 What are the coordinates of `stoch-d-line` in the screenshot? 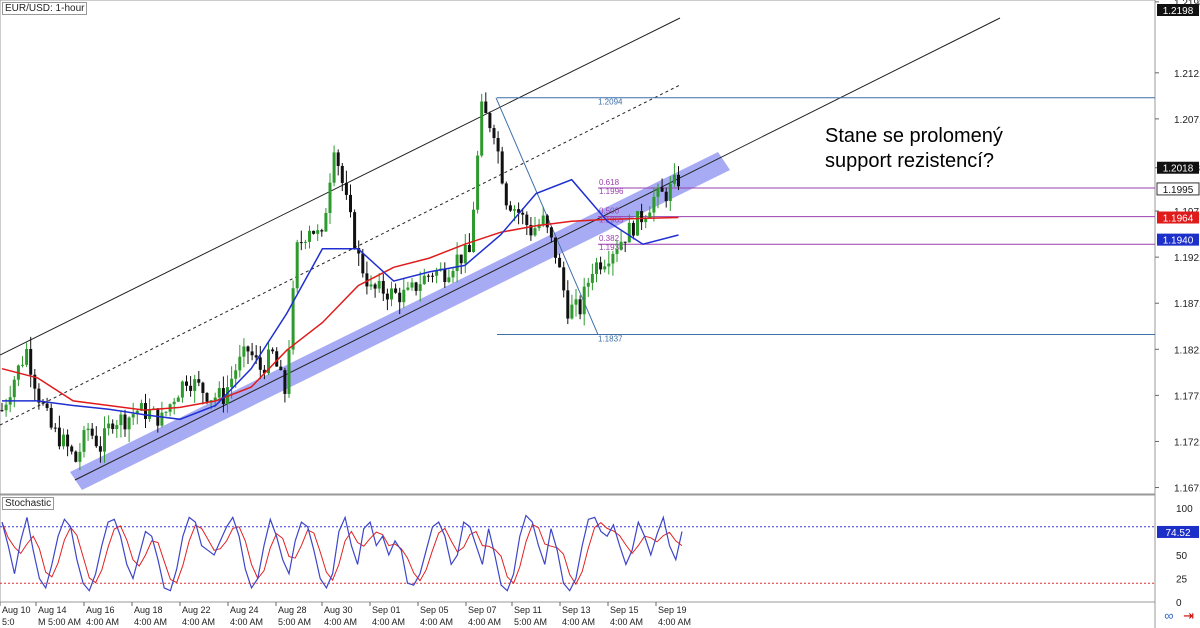 It's located at (342, 553).